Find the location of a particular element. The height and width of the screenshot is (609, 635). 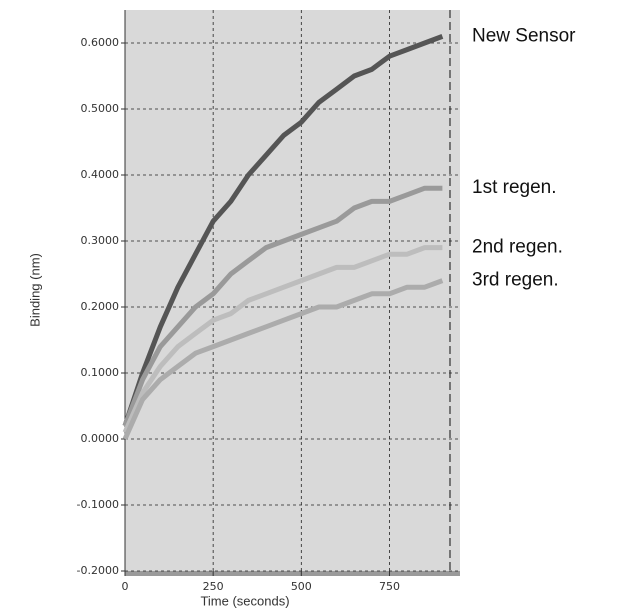

series-label: 2nd regen. is located at coordinates (517, 247).